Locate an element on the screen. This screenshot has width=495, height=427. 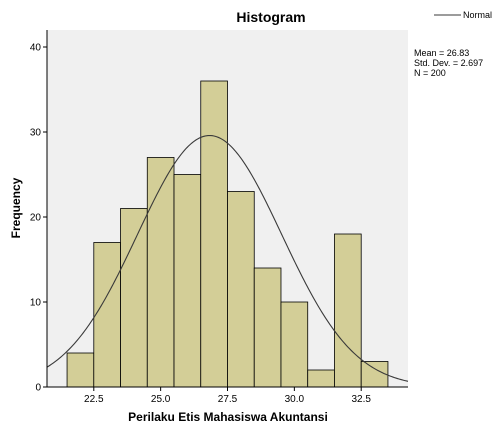
y-tick-label: 20 is located at coordinates (36, 218).